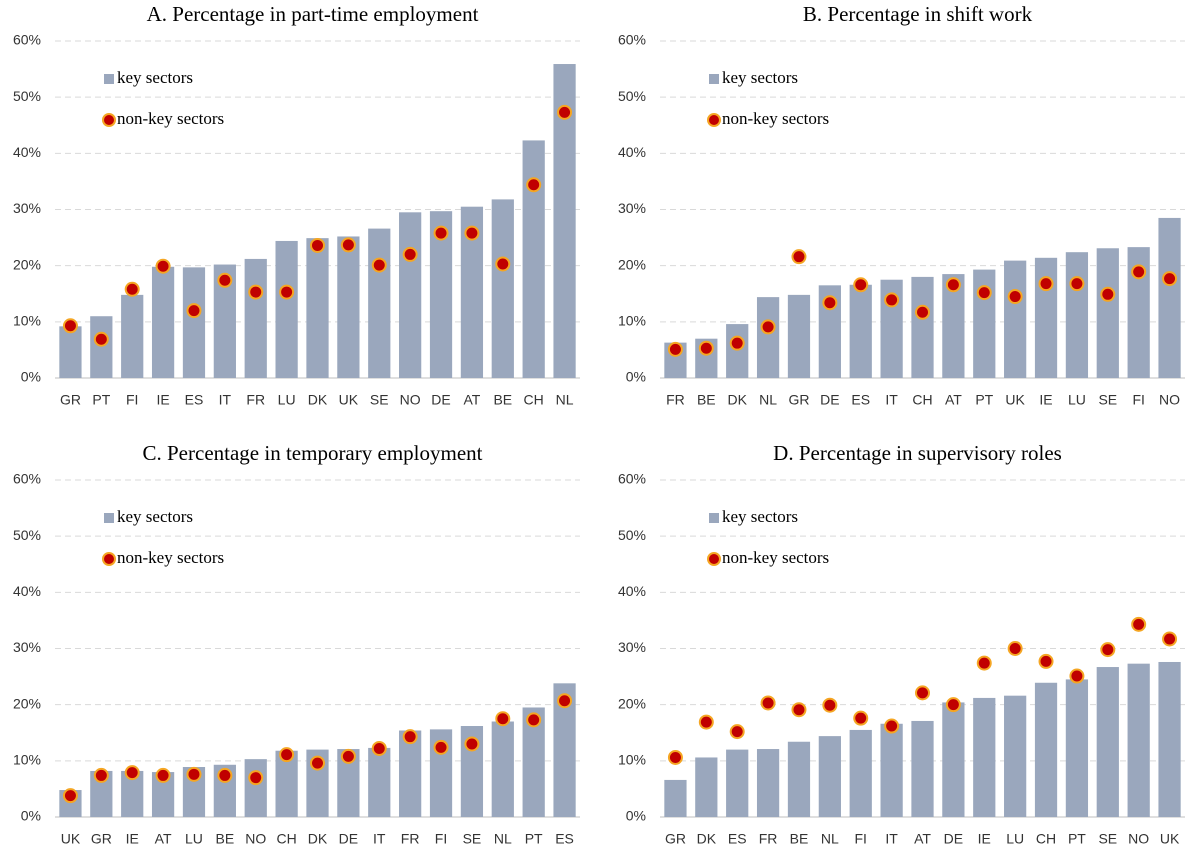 This screenshot has height=849, width=1192. I want to click on x-tick-label: SE, so click(1107, 839).